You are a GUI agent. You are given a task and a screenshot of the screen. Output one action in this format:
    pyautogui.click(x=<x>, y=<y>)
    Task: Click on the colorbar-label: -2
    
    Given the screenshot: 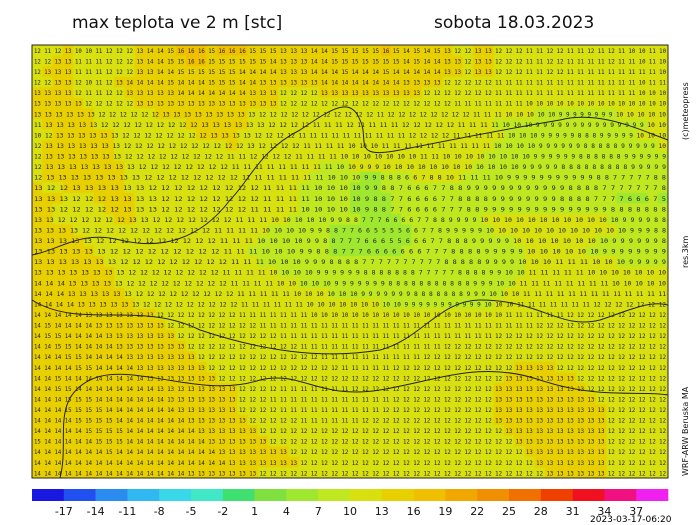 What is the action you would take?
    pyautogui.click(x=222, y=511)
    